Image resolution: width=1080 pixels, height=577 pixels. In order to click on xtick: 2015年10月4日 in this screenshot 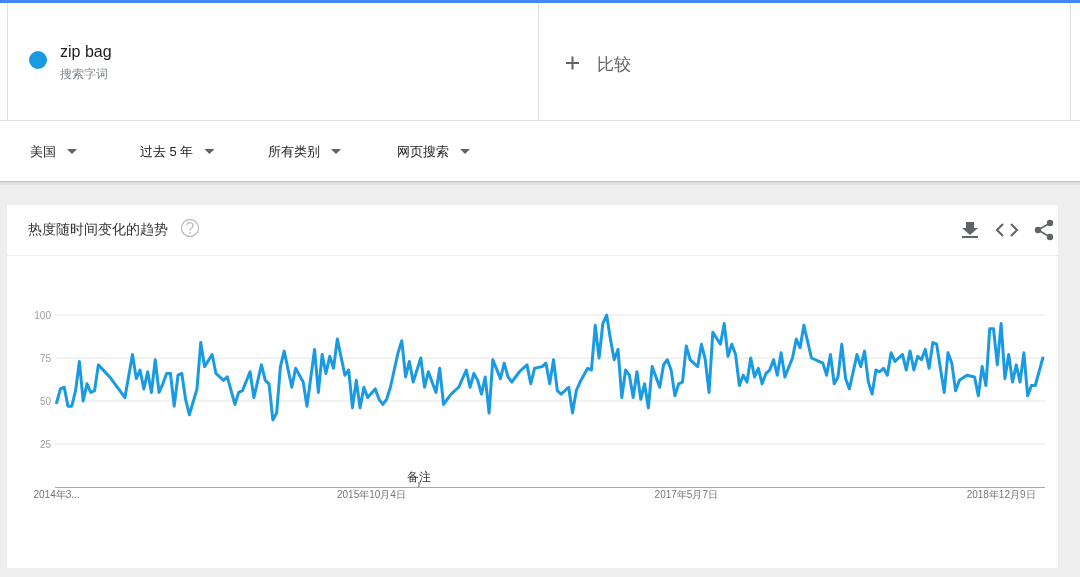, I will do `click(371, 494)`.